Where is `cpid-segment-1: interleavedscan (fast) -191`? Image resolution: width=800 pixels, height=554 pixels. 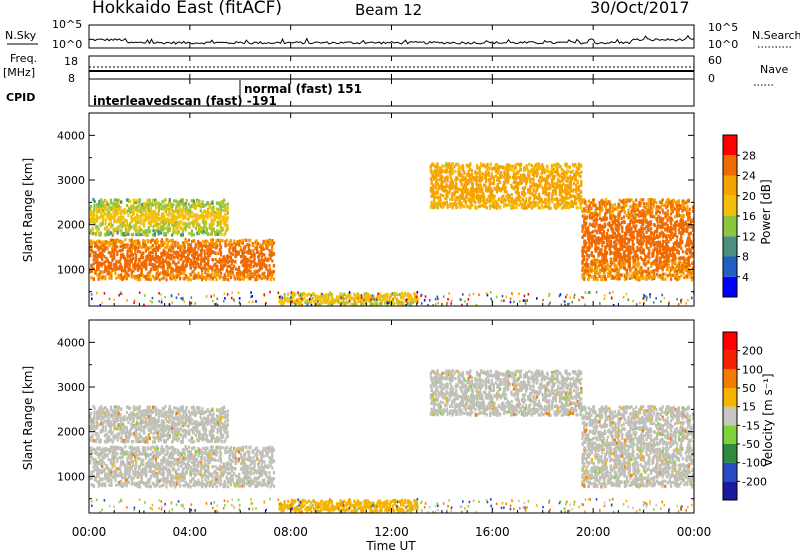 cpid-segment-1: interleavedscan (fast) -191 is located at coordinates (185, 101).